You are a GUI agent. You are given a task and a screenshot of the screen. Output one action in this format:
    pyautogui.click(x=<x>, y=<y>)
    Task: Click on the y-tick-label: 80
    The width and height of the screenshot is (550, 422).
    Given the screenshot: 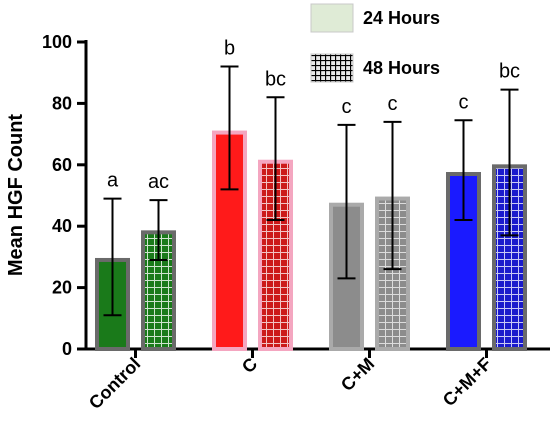 What is the action you would take?
    pyautogui.click(x=62, y=103)
    